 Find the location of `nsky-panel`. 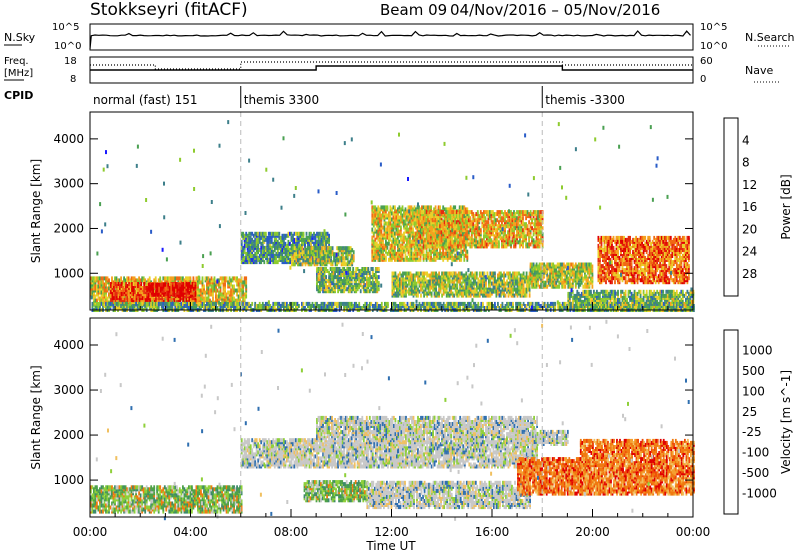

nsky-panel is located at coordinates (391, 37).